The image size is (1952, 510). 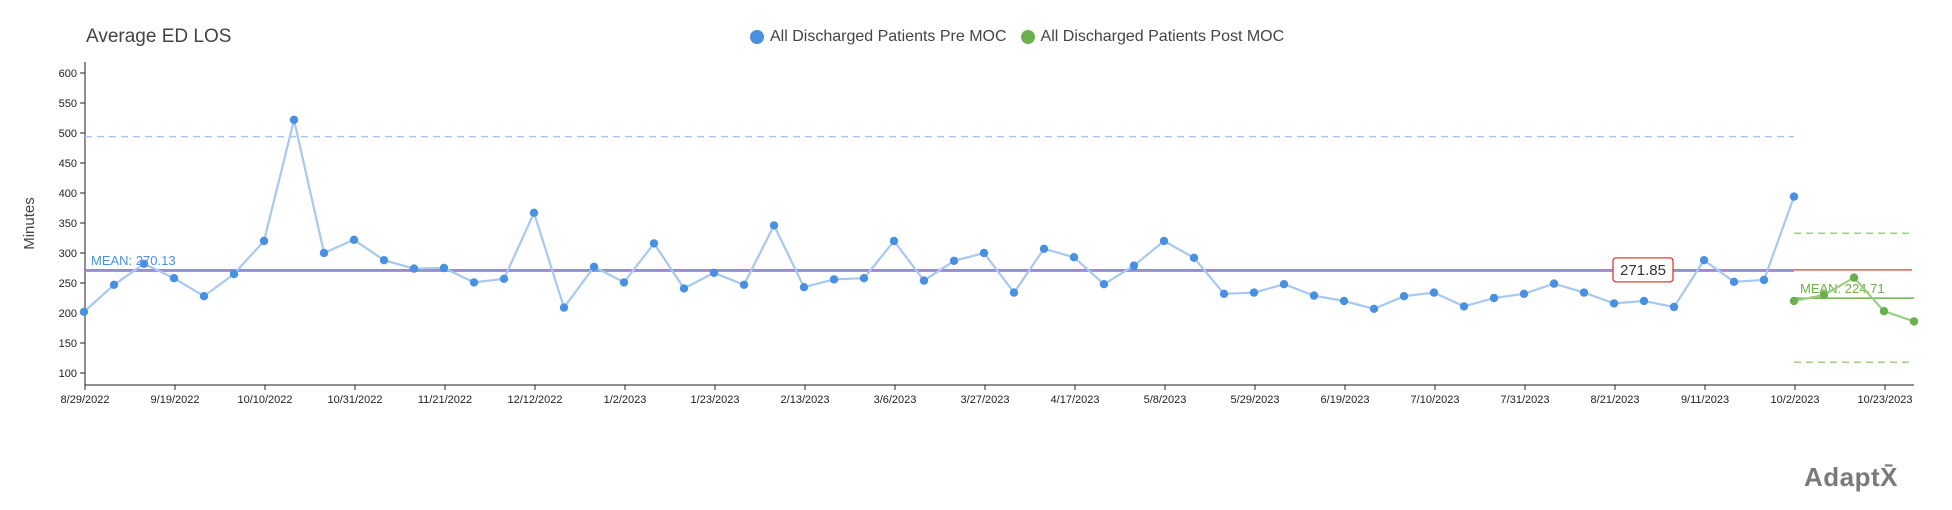 What do you see at coordinates (715, 400) in the screenshot?
I see `x-tick-label: 1/23/2023` at bounding box center [715, 400].